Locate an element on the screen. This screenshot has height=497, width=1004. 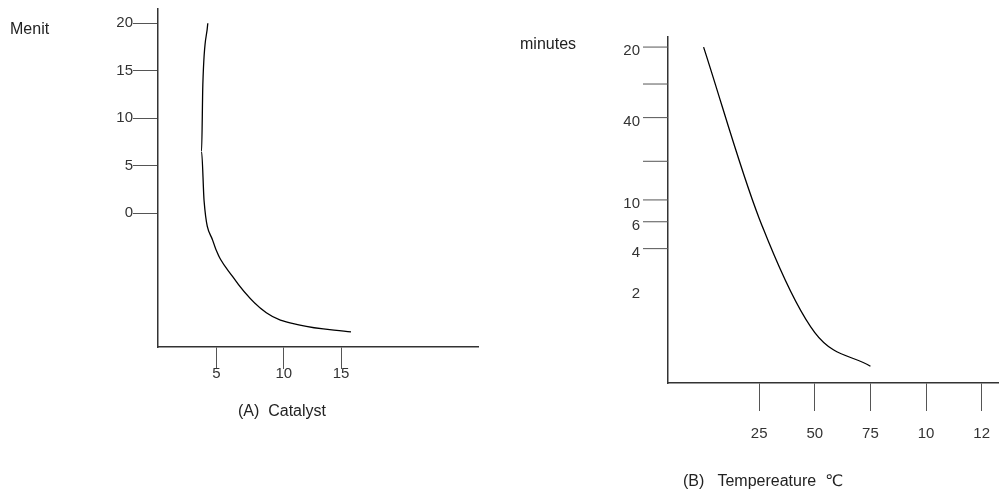
y-tick-label: 15 is located at coordinates (124, 69).